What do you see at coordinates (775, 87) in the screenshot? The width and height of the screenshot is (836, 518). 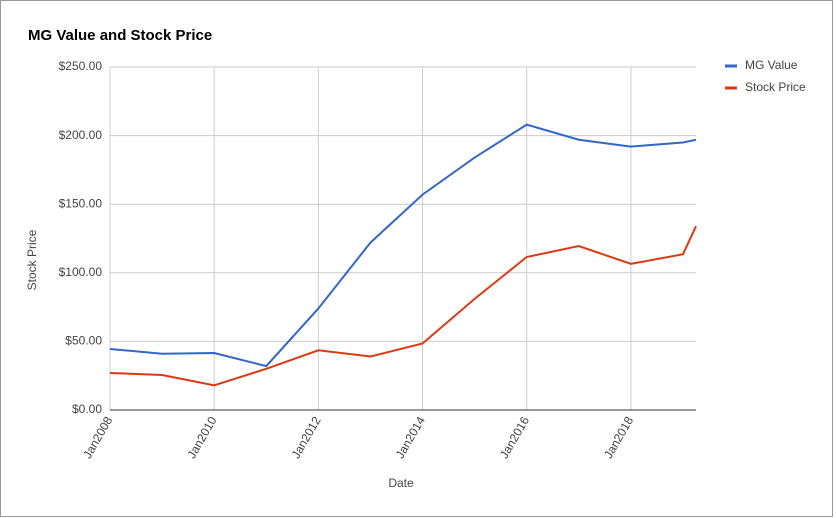 I see `legend-label: Stock Price` at bounding box center [775, 87].